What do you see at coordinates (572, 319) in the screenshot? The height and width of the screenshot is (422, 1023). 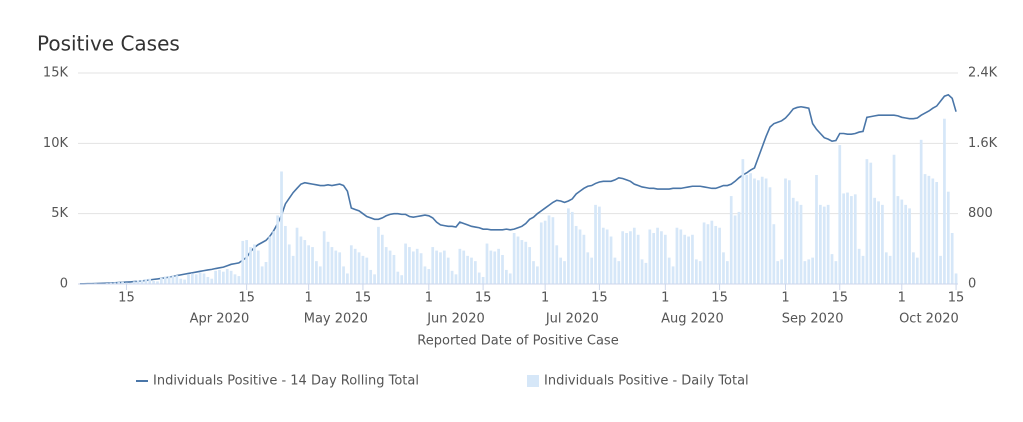 I see `x-month-label: Jul 2020` at bounding box center [572, 319].